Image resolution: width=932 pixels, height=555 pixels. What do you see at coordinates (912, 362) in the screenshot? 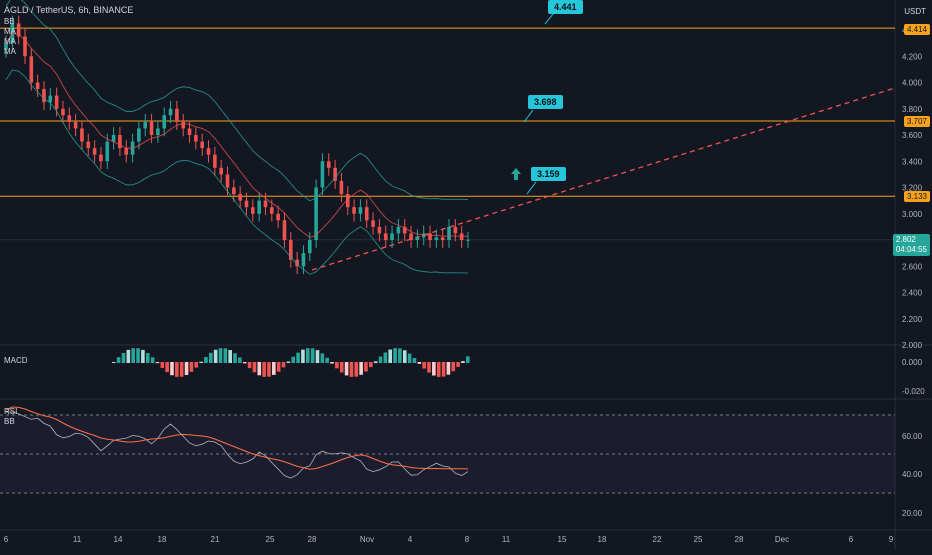
I see `macd-tick-zero: 0.000` at bounding box center [912, 362].